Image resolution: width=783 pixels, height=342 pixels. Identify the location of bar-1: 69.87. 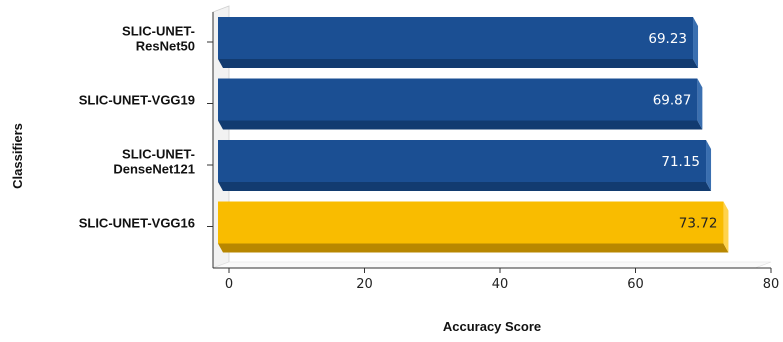
(460, 104).